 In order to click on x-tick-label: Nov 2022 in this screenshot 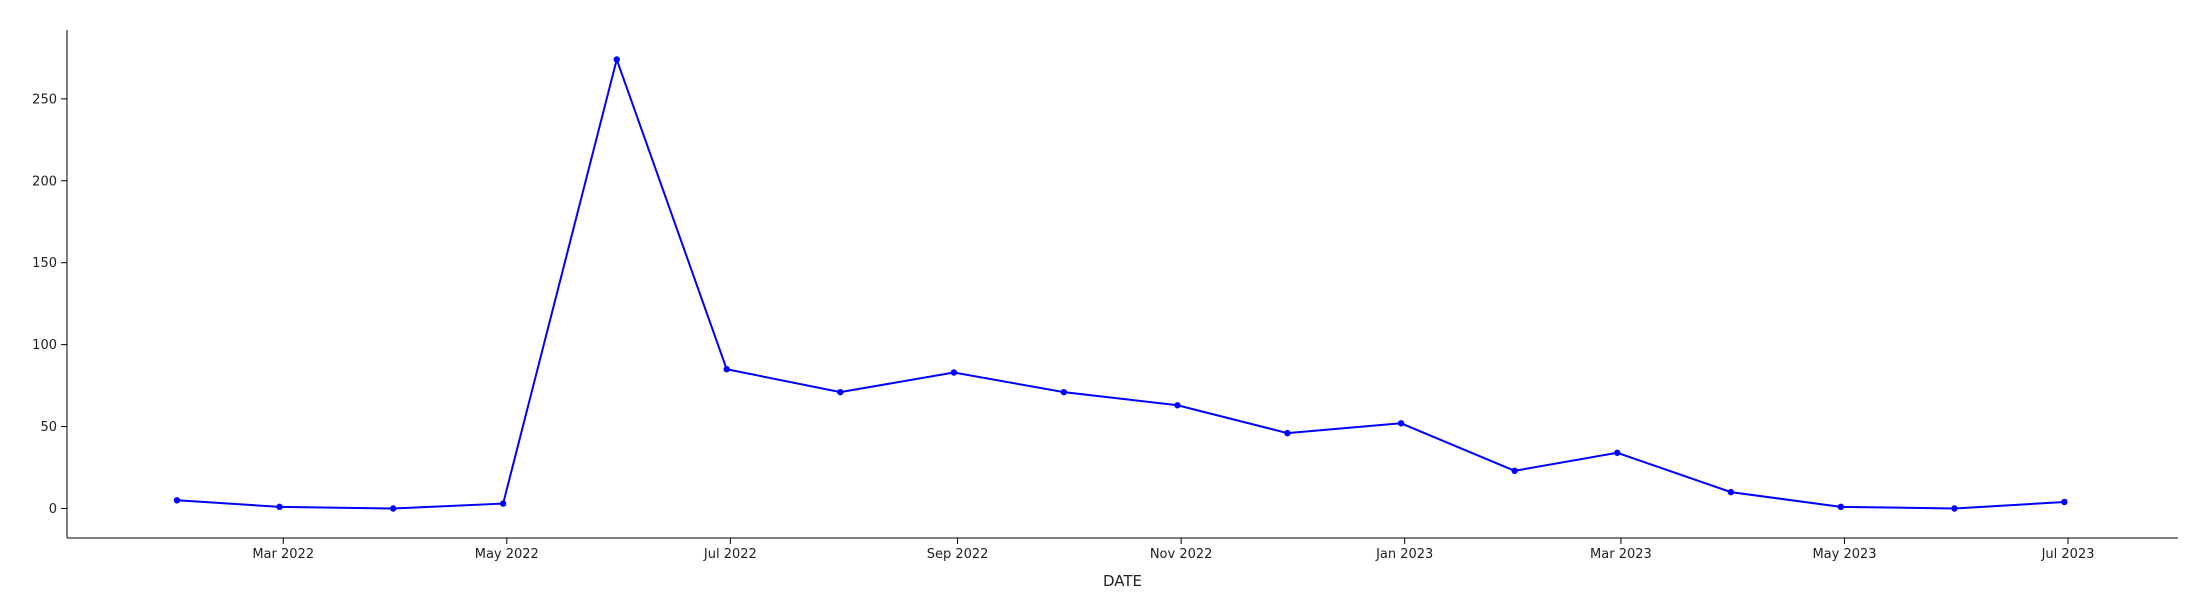, I will do `click(1181, 554)`.